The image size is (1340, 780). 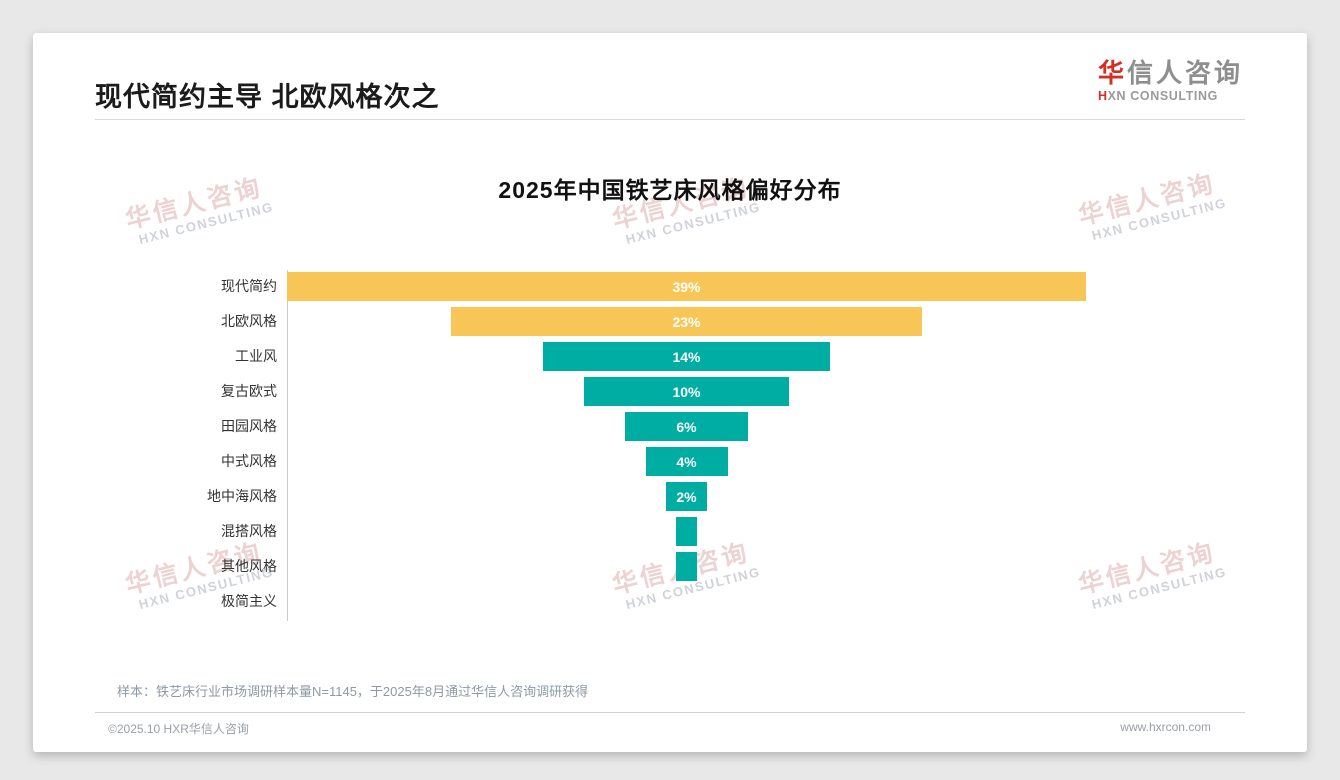 What do you see at coordinates (1102, 96) in the screenshot?
I see `logo-en-accent: H` at bounding box center [1102, 96].